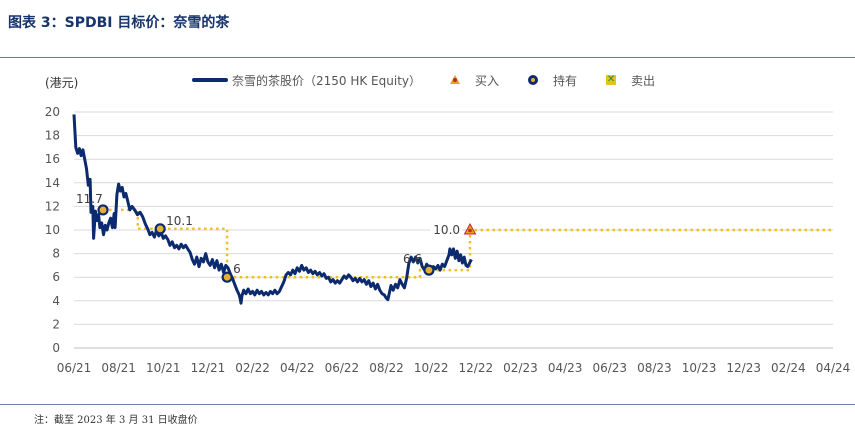  I want to click on hold-marker-label: 10.1, so click(179, 221).